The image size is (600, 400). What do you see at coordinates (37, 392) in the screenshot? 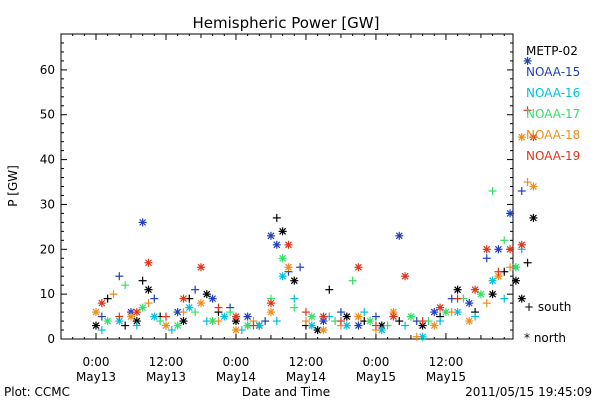
I see `plot-credit: Plot: CCMC` at bounding box center [37, 392].